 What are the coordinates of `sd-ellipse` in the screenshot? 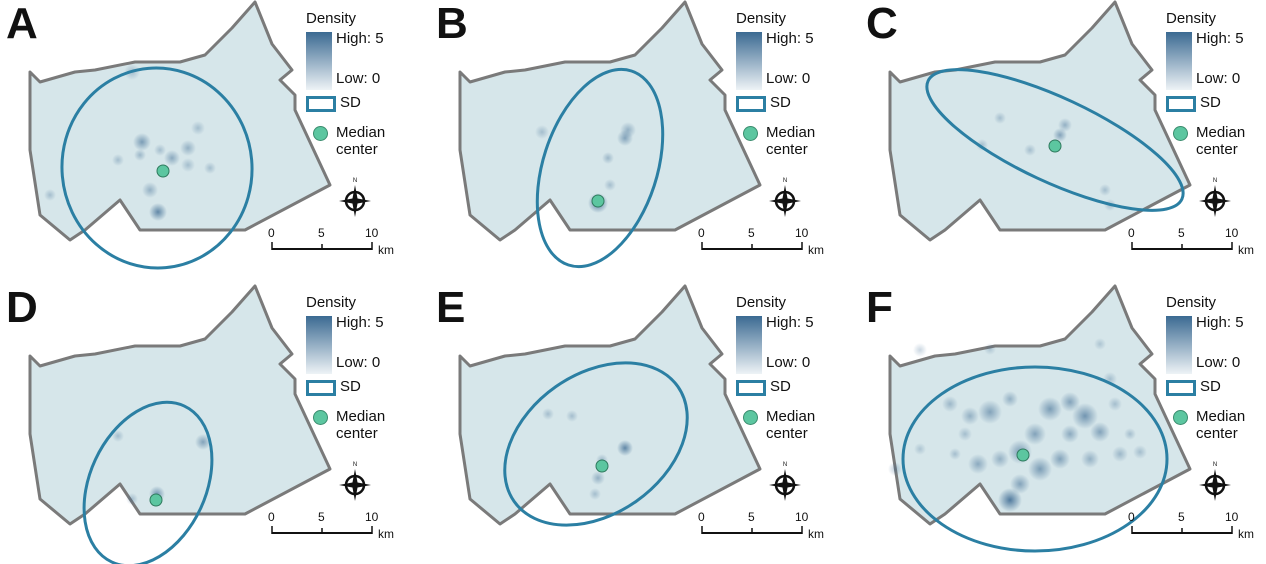 It's located at (157, 168).